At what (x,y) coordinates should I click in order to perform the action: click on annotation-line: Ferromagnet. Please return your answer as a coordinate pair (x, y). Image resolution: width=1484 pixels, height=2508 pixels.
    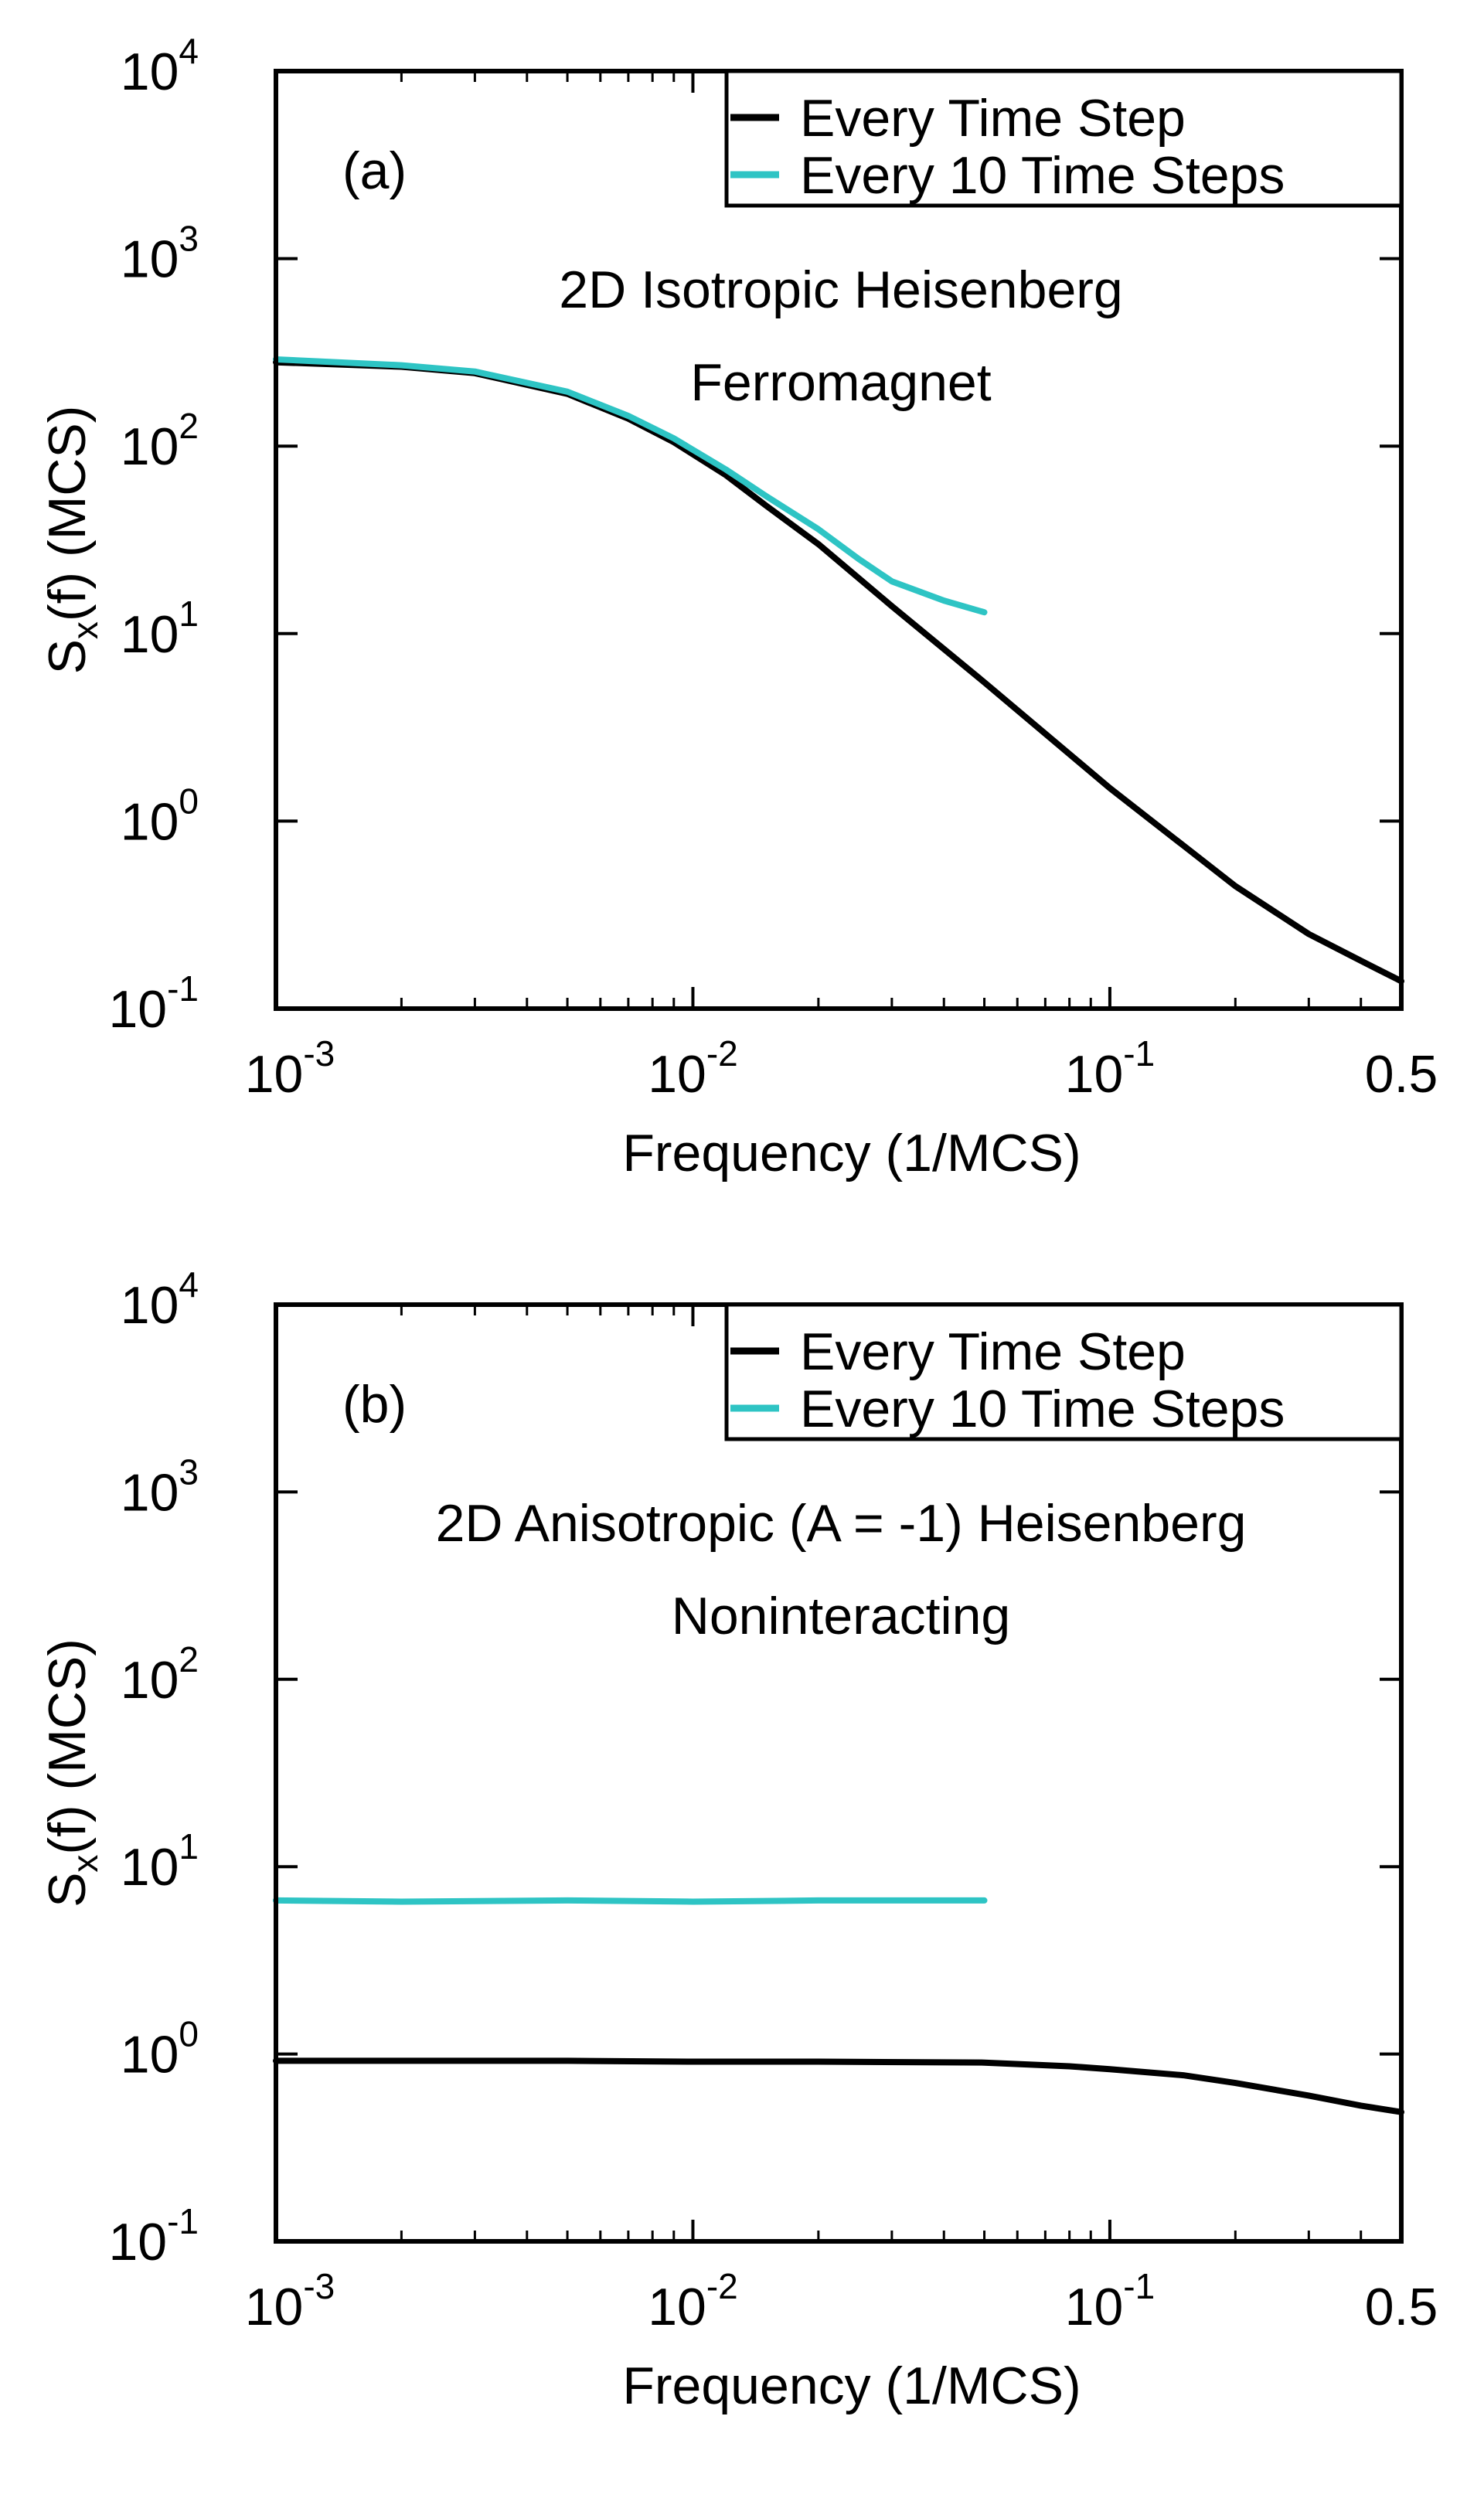
    Looking at the image, I should click on (840, 382).